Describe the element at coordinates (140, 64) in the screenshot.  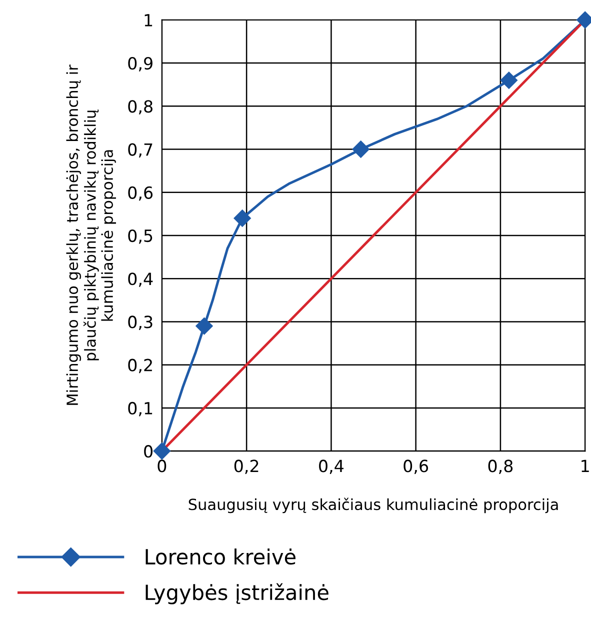
I see `y-tick-label: 0,9` at that location.